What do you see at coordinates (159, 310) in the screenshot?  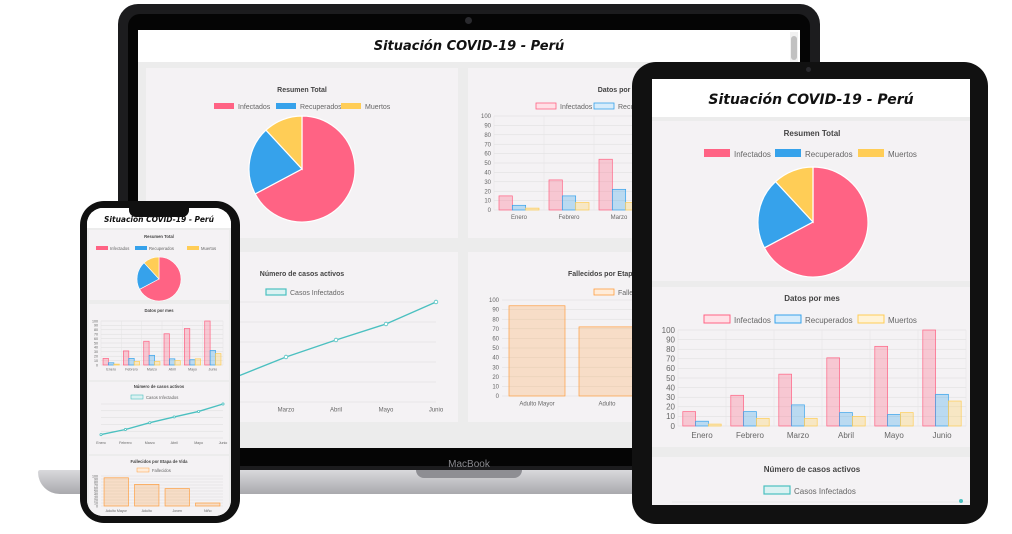 I see `svg-text: Datos por mes` at bounding box center [159, 310].